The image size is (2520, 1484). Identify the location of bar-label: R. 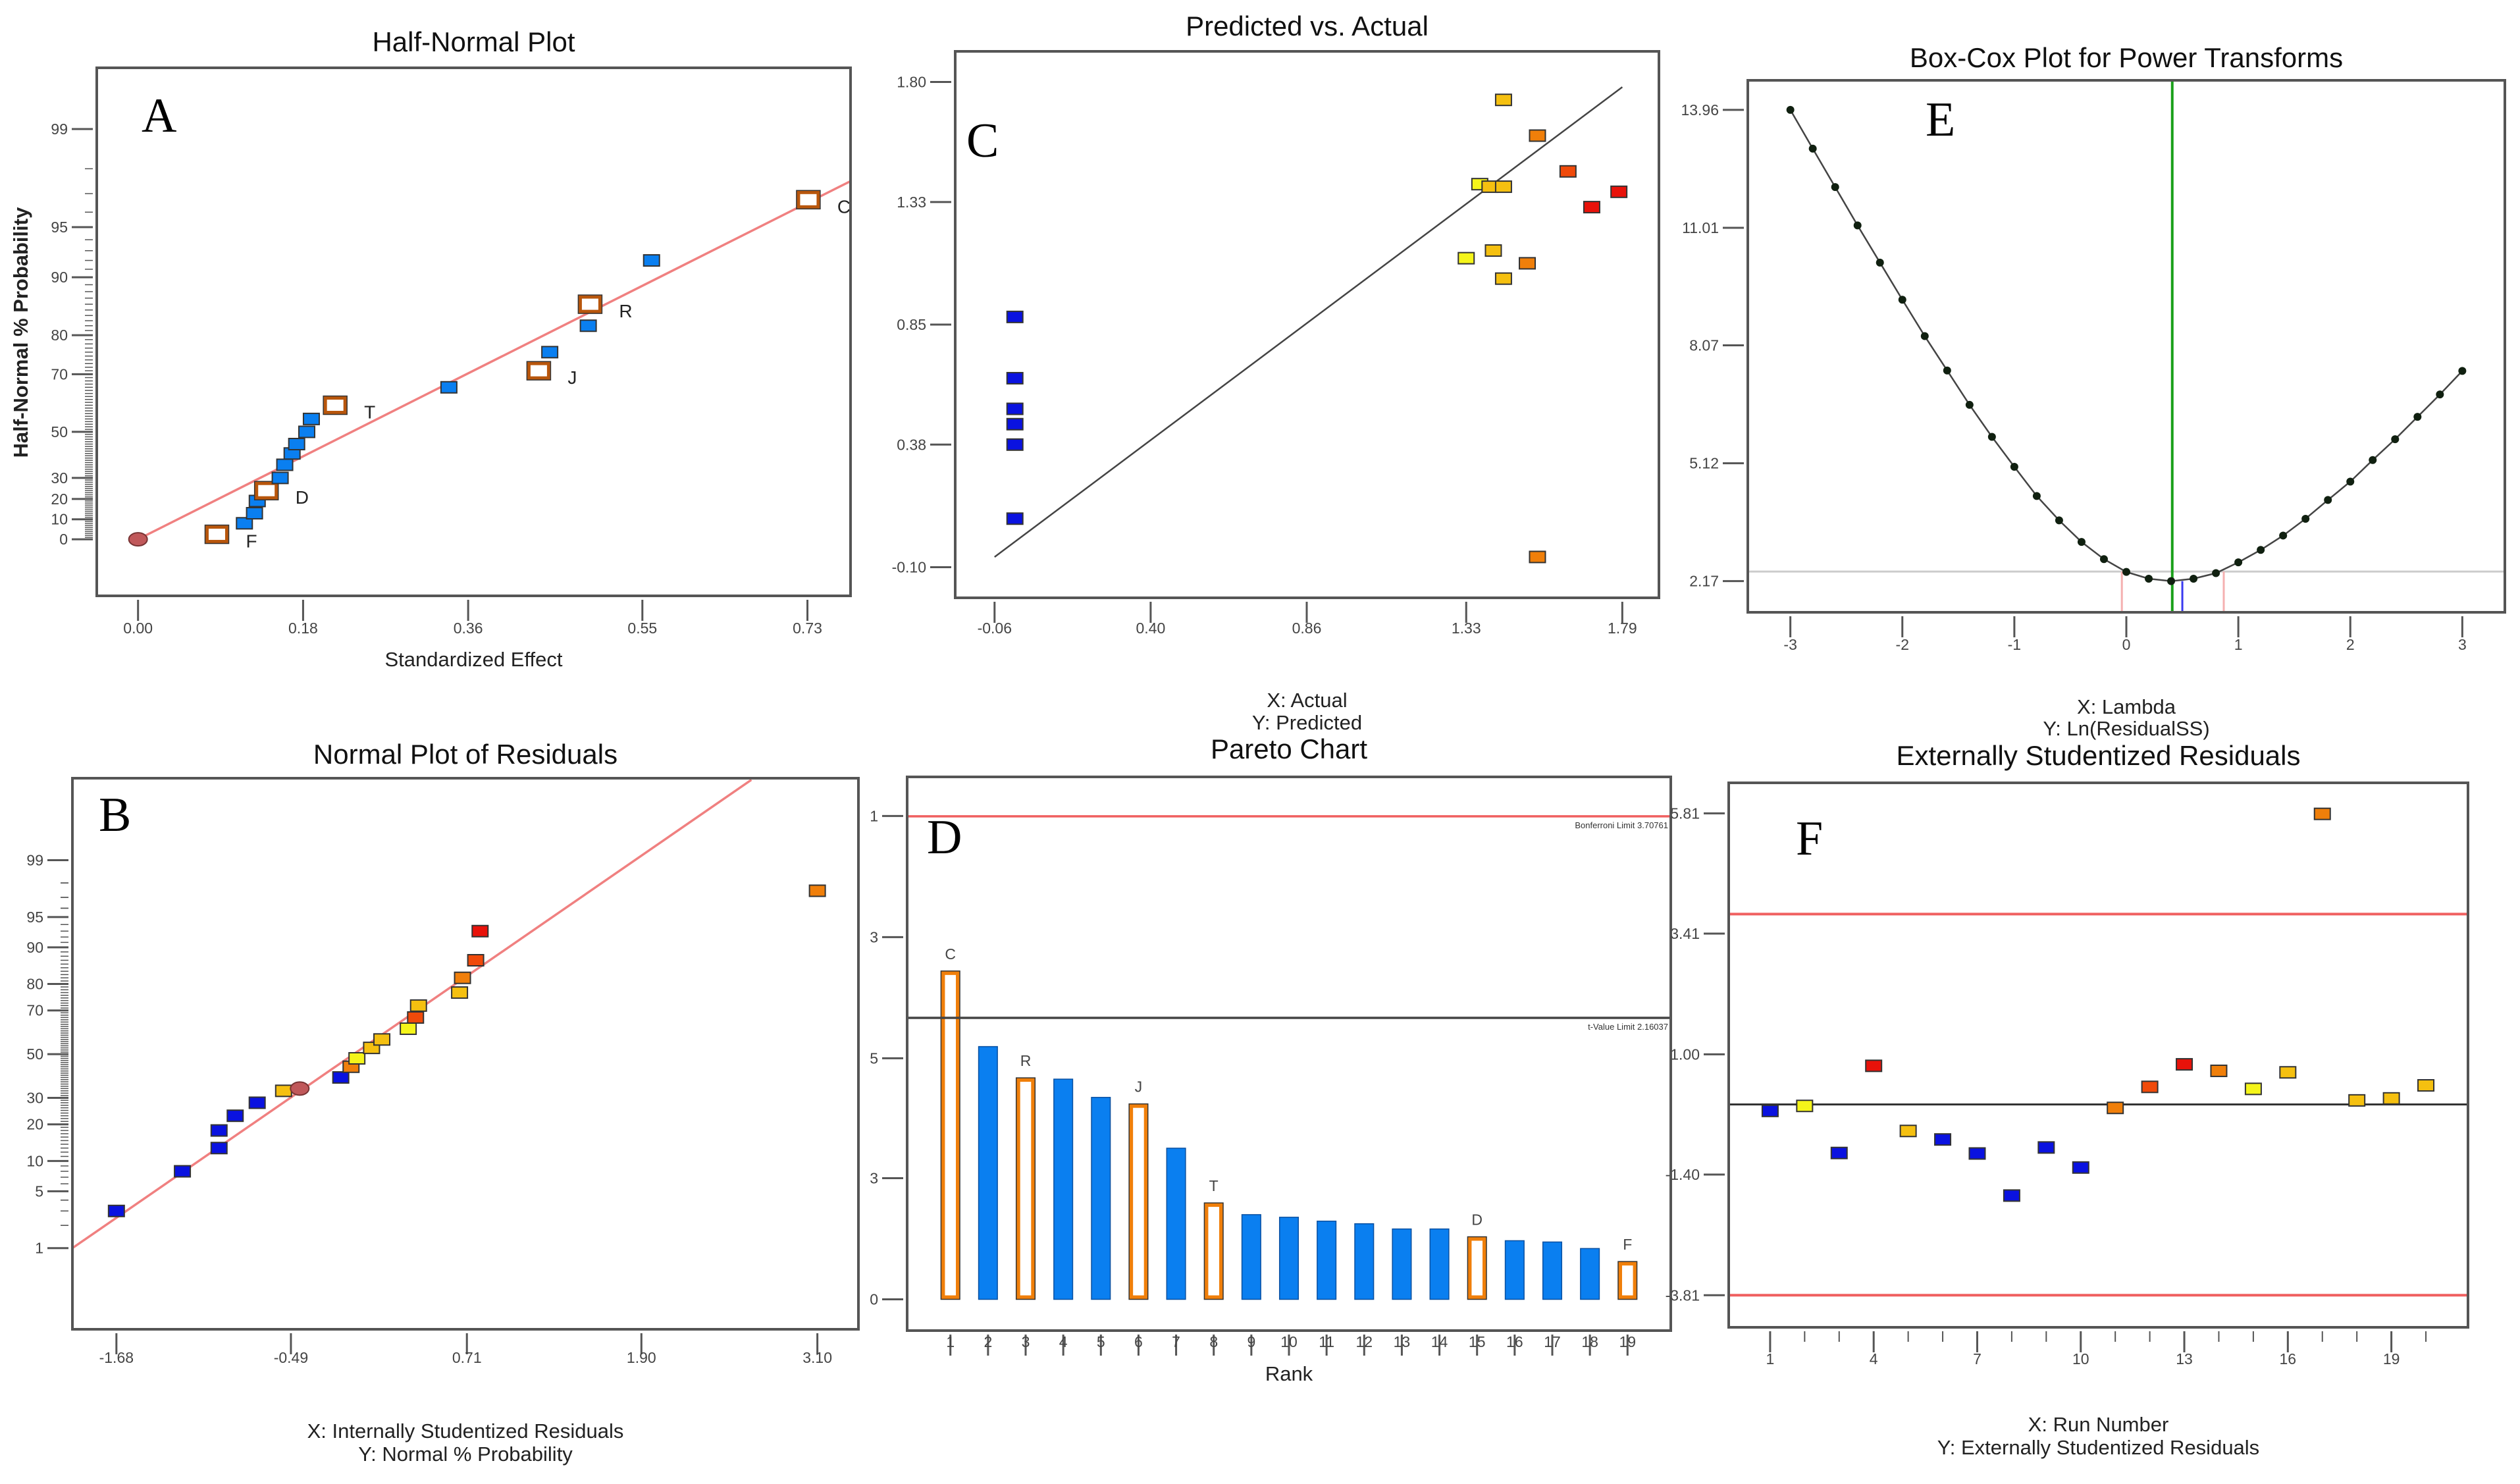
(1026, 1060).